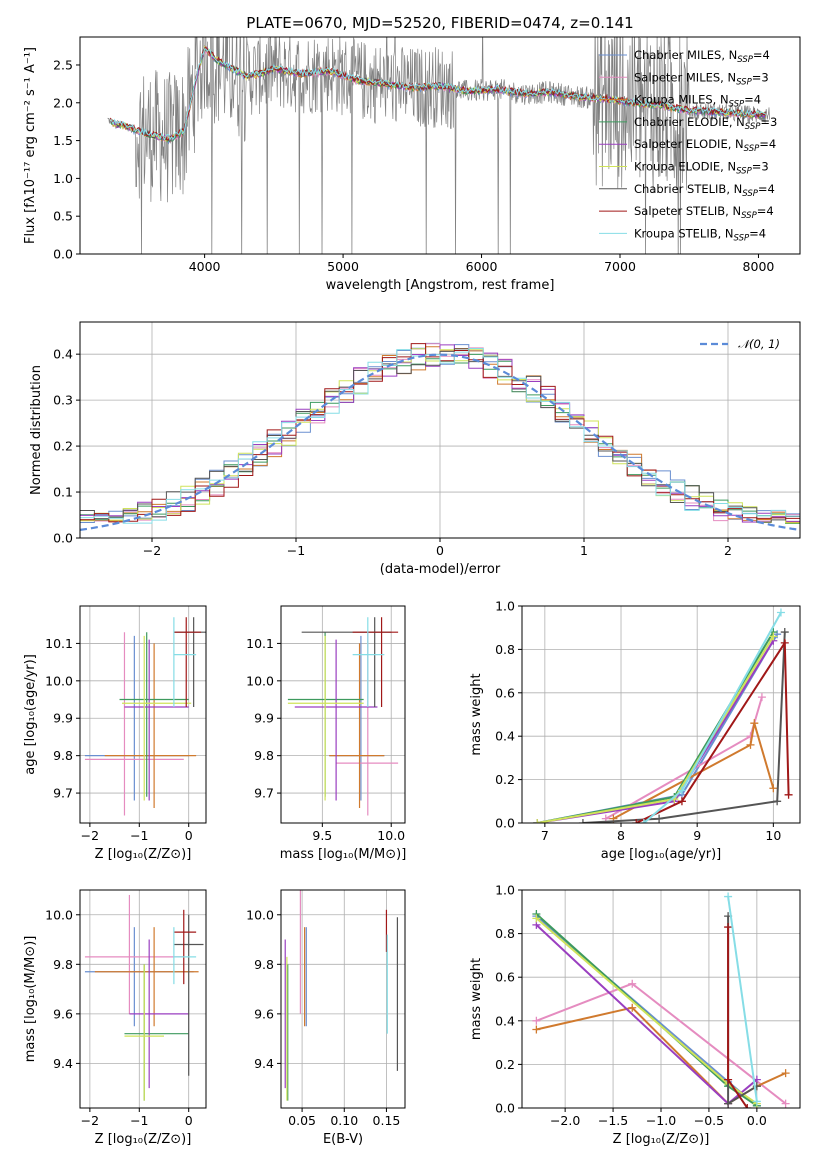 This screenshot has width=819, height=1170. I want to click on legend-label: Kroupa STELIB, N, so click(684, 233).